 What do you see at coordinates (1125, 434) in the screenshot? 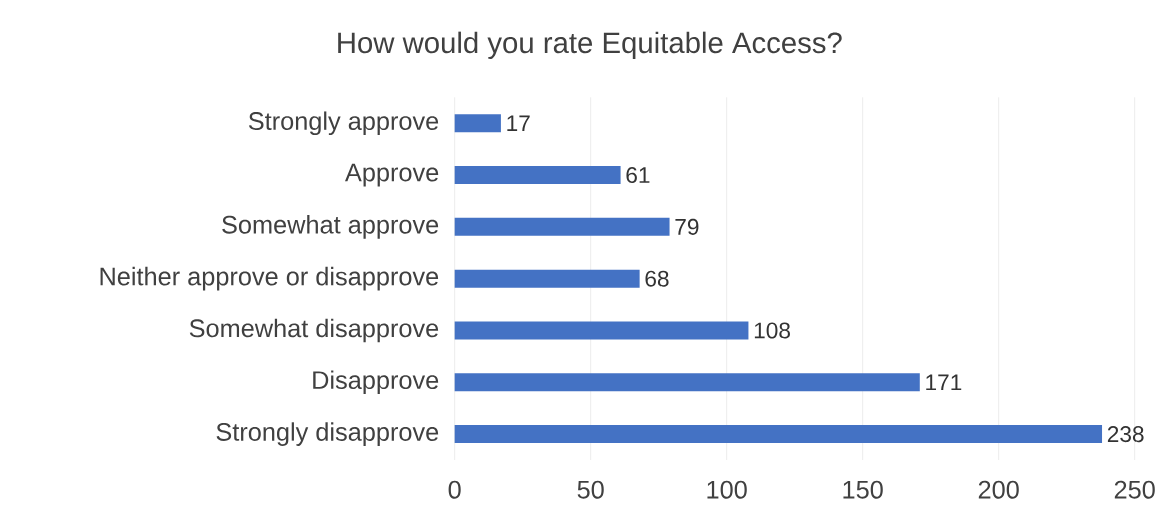
I see `data-label: 238` at bounding box center [1125, 434].